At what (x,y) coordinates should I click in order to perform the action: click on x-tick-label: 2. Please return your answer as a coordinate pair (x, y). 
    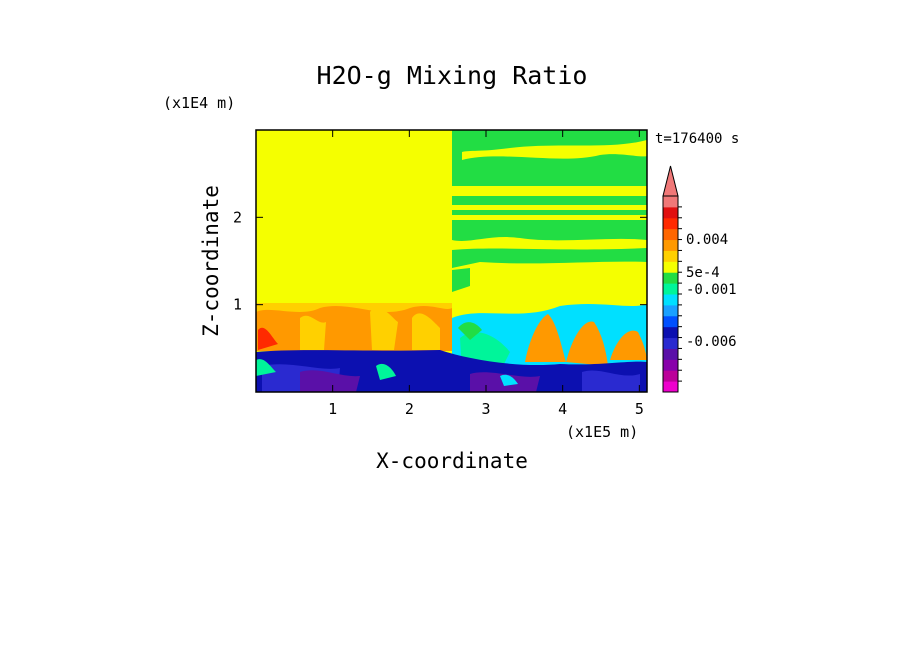
    Looking at the image, I should click on (409, 409).